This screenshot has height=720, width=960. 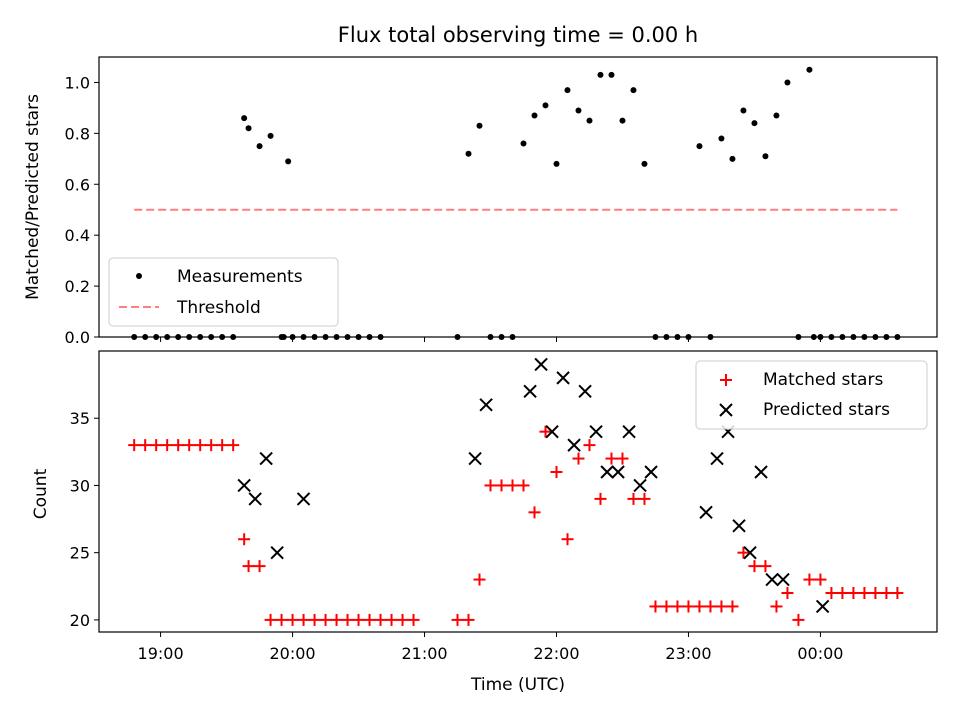 I want to click on chart-title: Flux total observing time = 0.00 h, so click(x=518, y=35).